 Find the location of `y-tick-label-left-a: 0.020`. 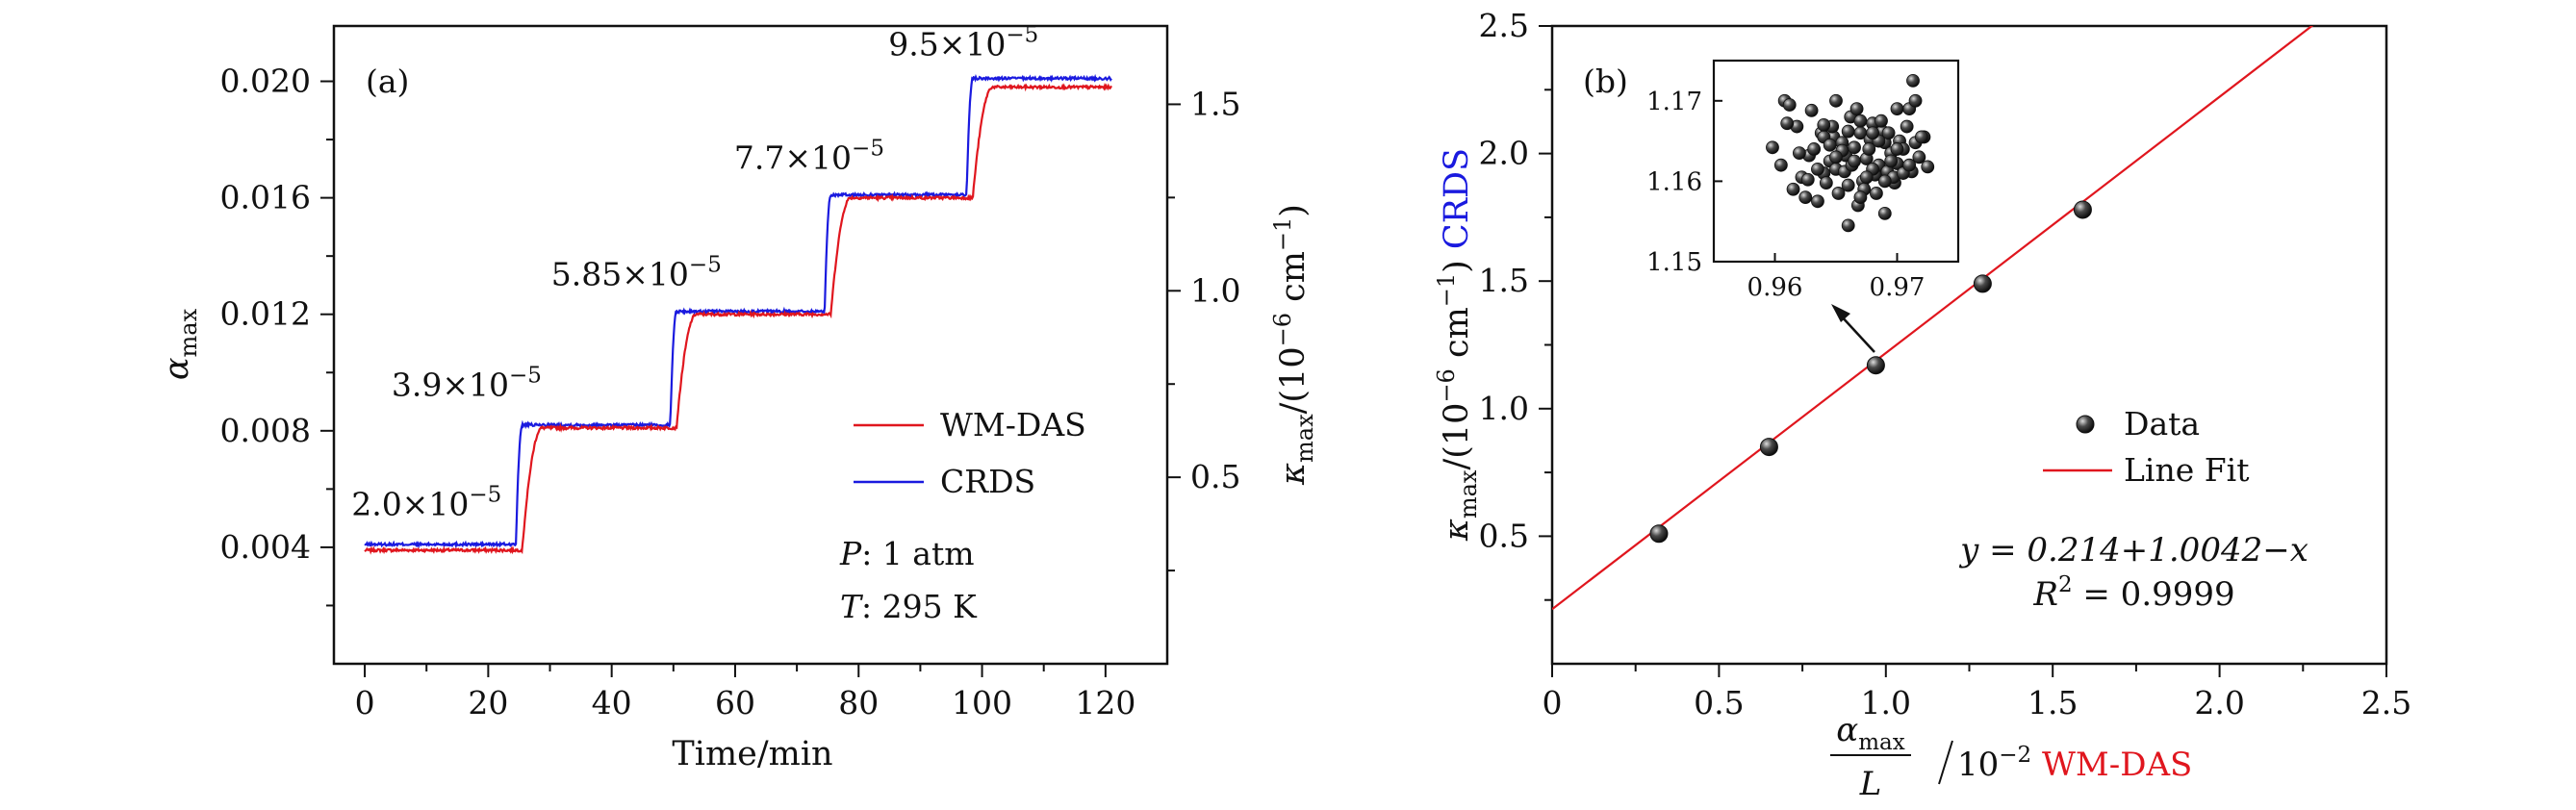

y-tick-label-left-a: 0.020 is located at coordinates (265, 81).